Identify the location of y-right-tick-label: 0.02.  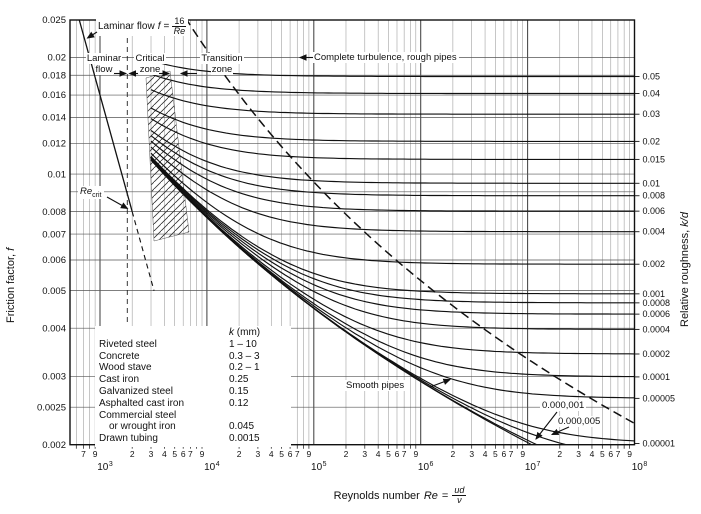
(652, 141).